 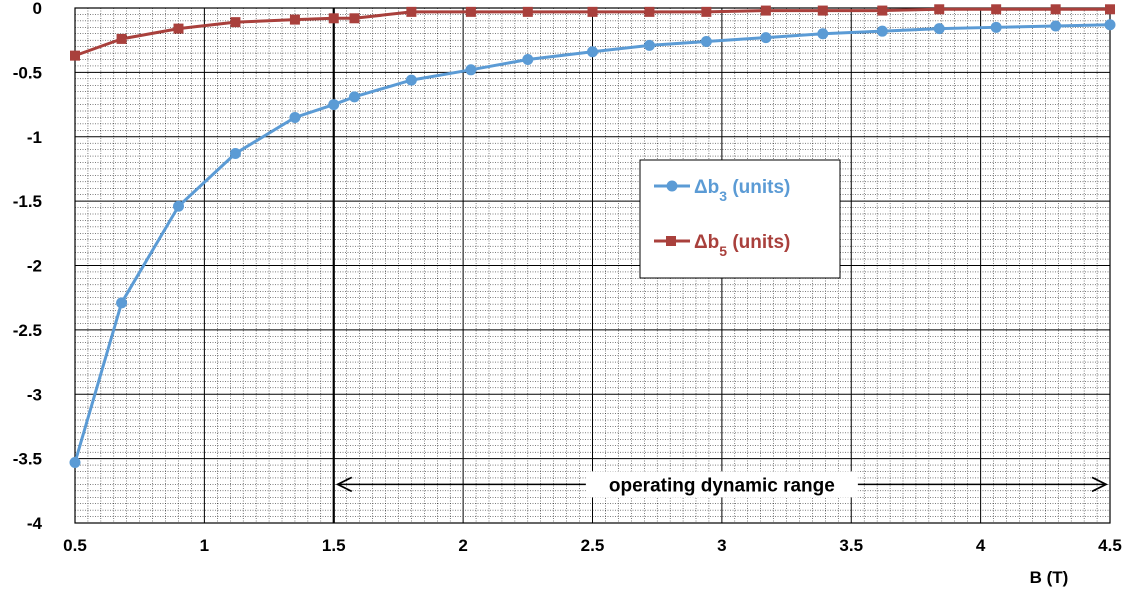 I want to click on x-tick-label: 3, so click(x=721, y=545).